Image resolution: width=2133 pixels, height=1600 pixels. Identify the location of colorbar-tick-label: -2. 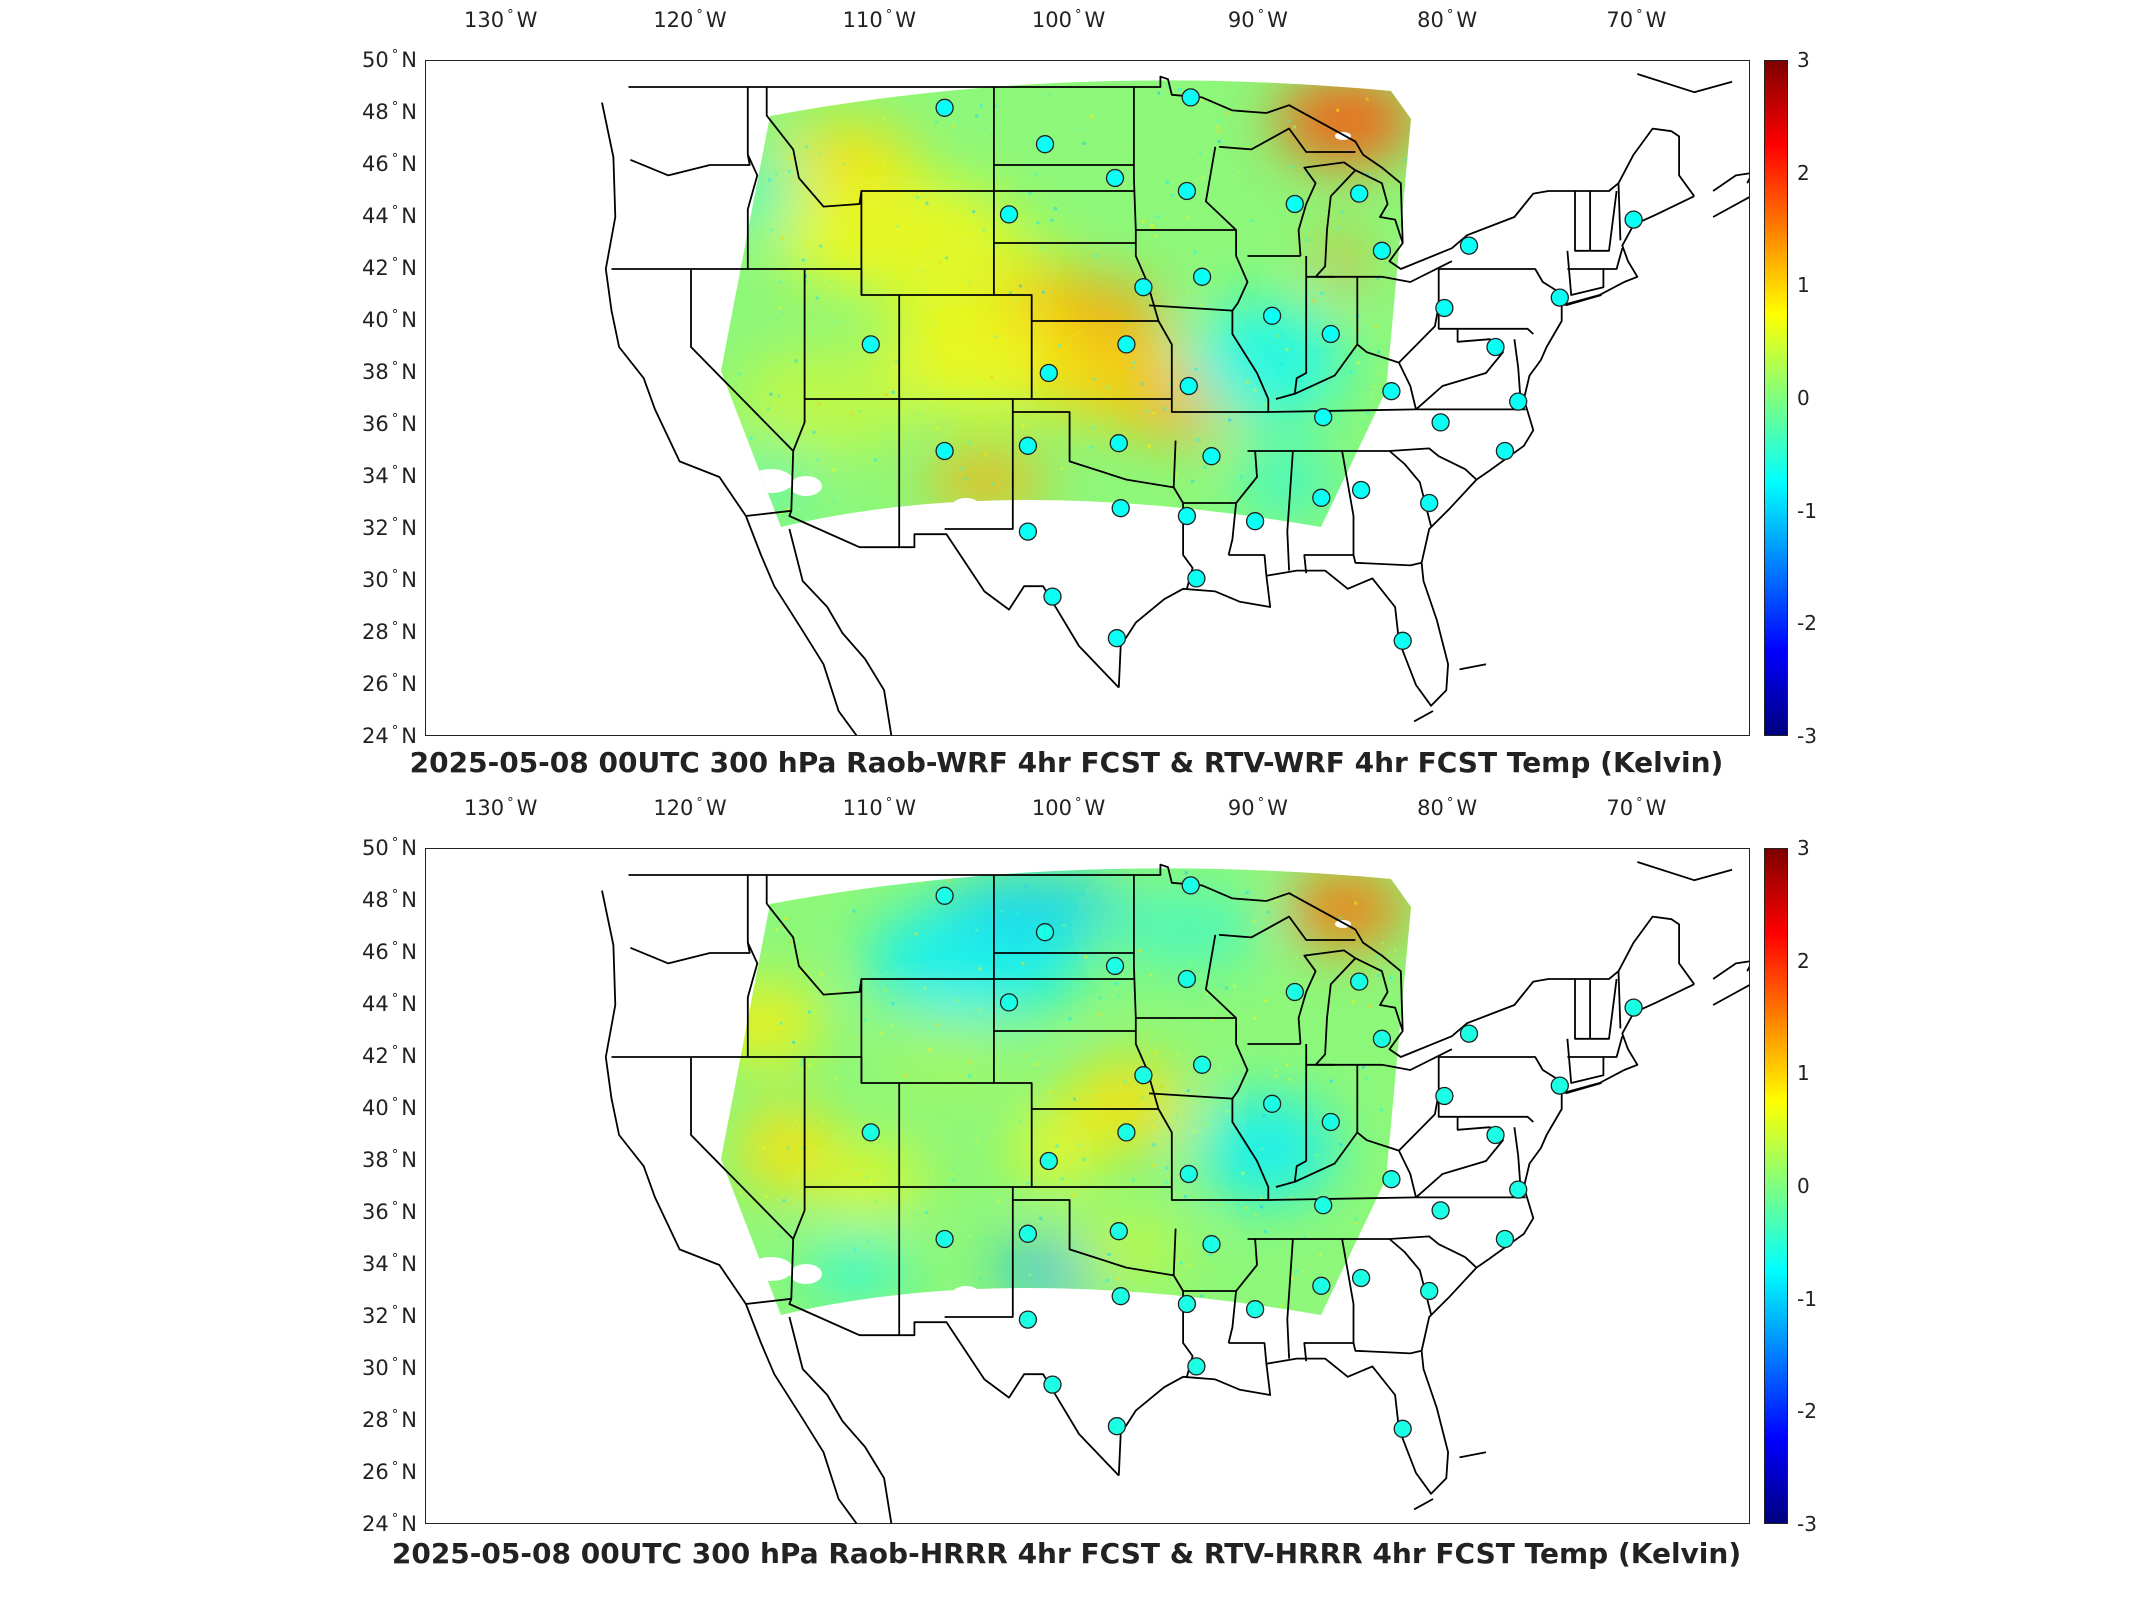
(1807, 1411).